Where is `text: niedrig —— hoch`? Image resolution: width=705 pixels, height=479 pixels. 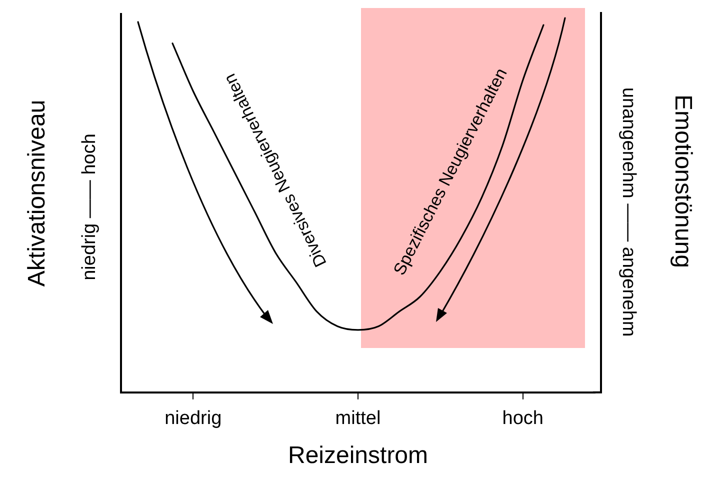
text: niedrig —— hoch is located at coordinates (89, 207).